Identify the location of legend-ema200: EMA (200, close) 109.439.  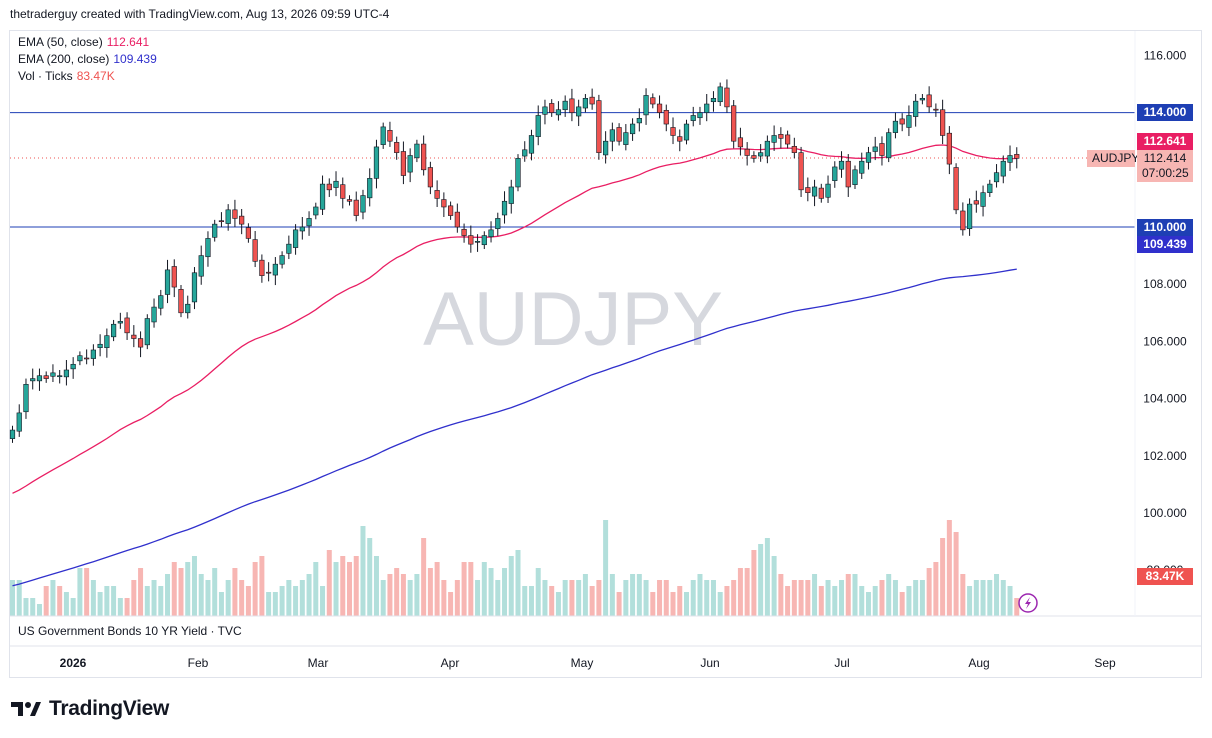
(87, 59).